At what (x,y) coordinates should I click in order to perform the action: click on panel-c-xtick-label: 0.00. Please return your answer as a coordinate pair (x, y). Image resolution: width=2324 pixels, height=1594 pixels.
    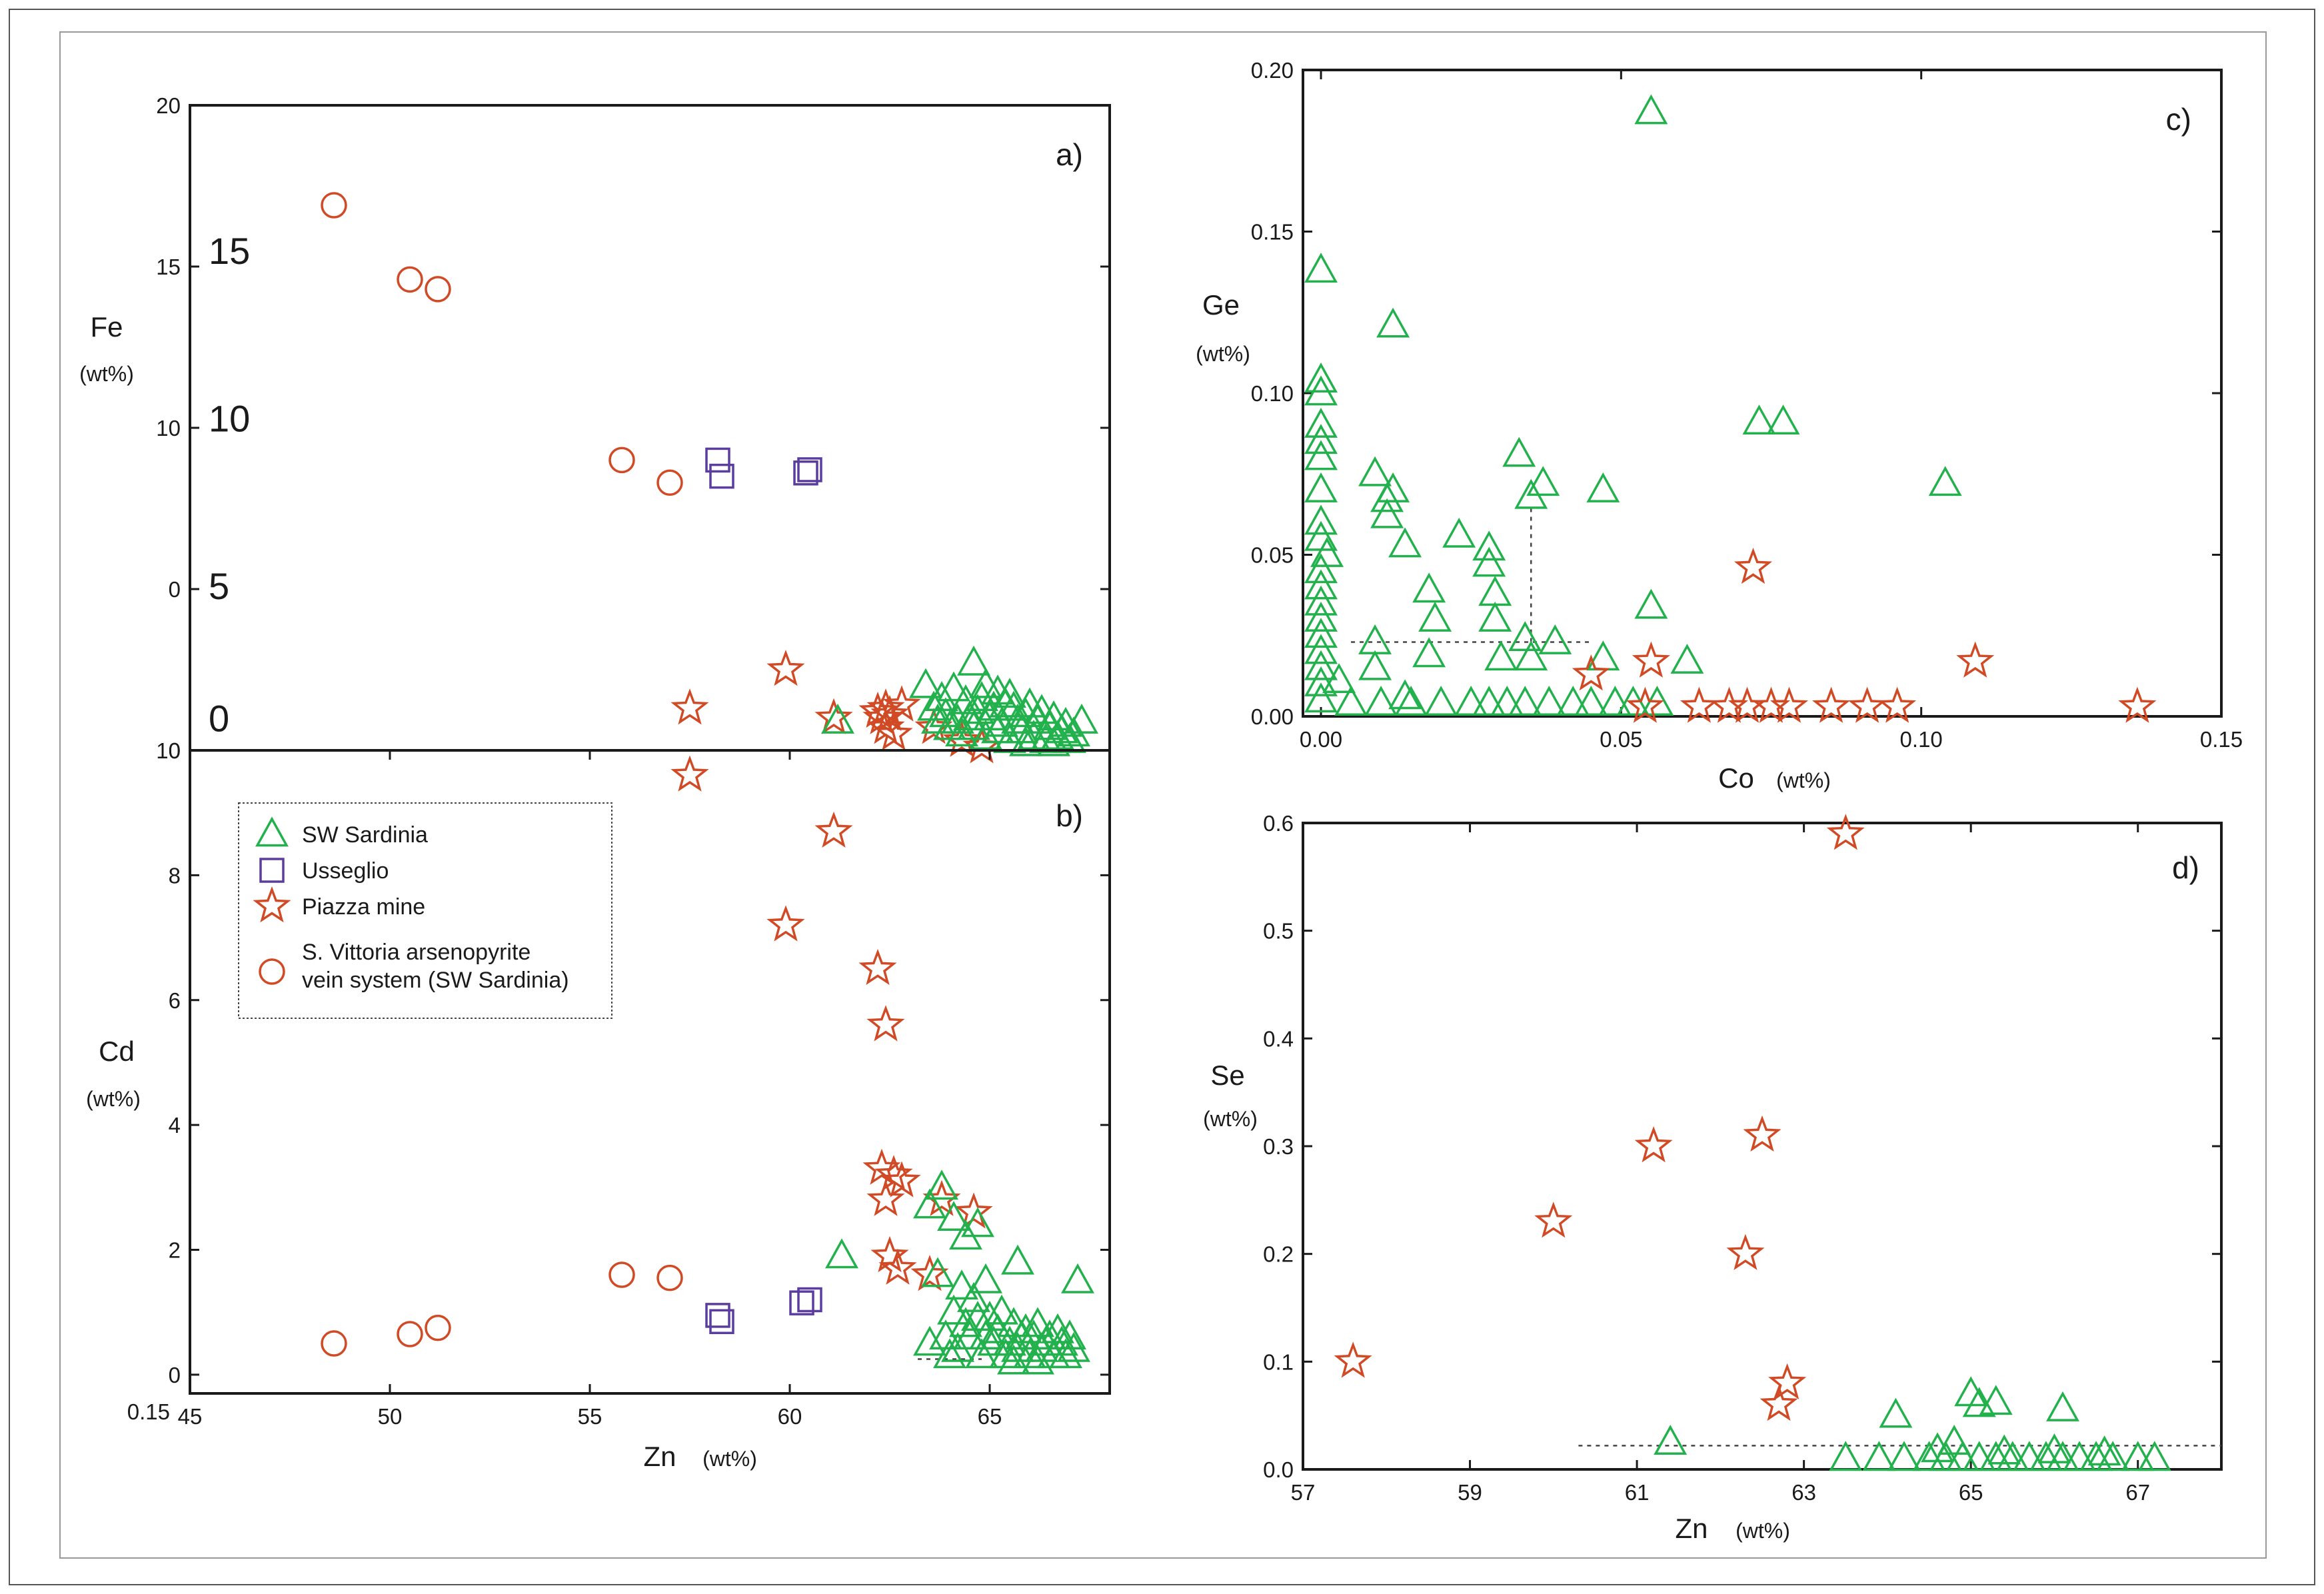
    Looking at the image, I should click on (1321, 739).